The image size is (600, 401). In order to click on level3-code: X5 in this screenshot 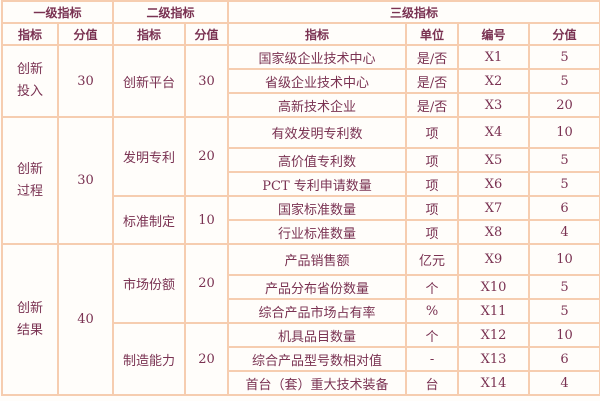, I will do `click(494, 160)`.